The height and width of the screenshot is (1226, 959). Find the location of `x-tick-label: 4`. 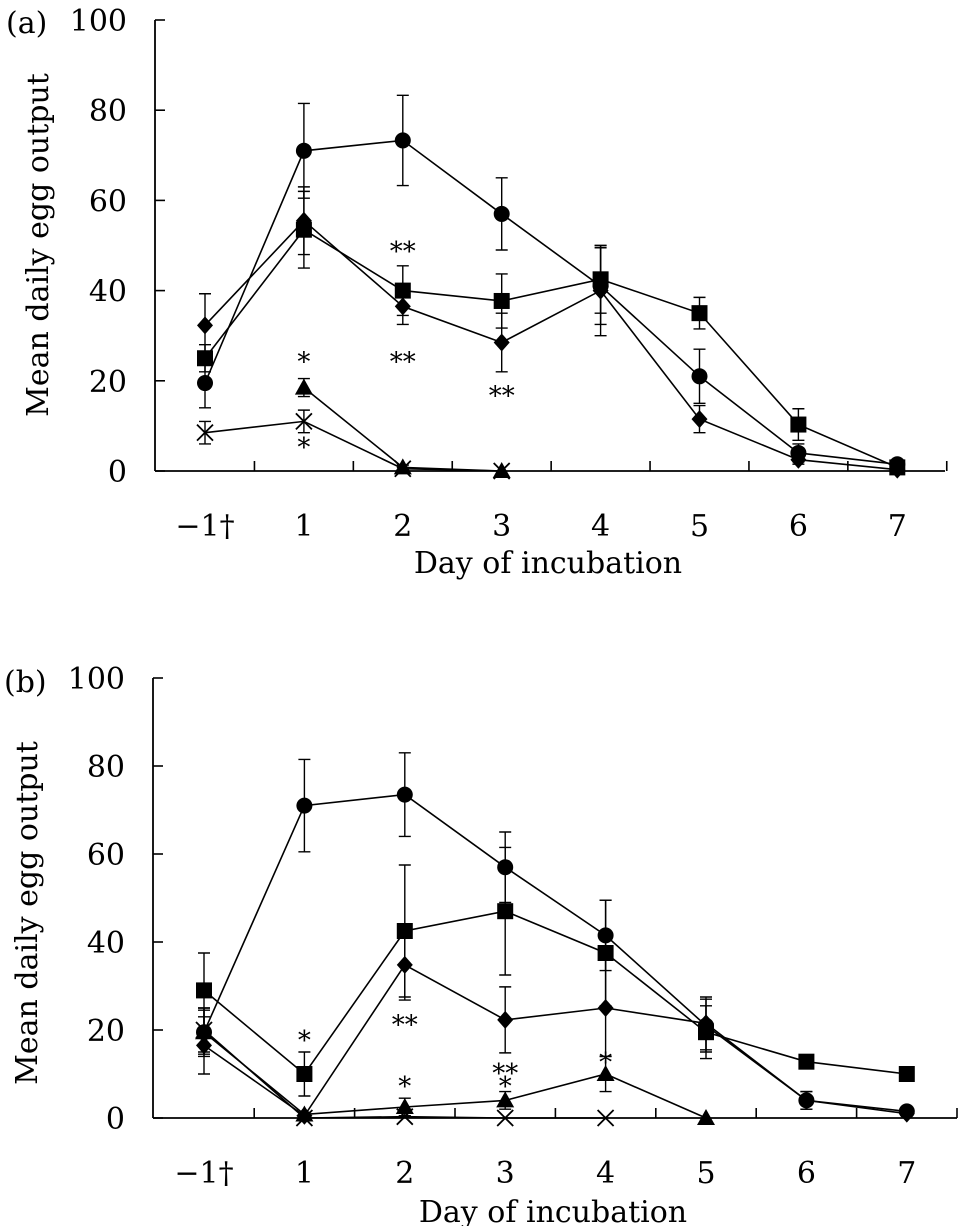

x-tick-label: 4 is located at coordinates (600, 526).